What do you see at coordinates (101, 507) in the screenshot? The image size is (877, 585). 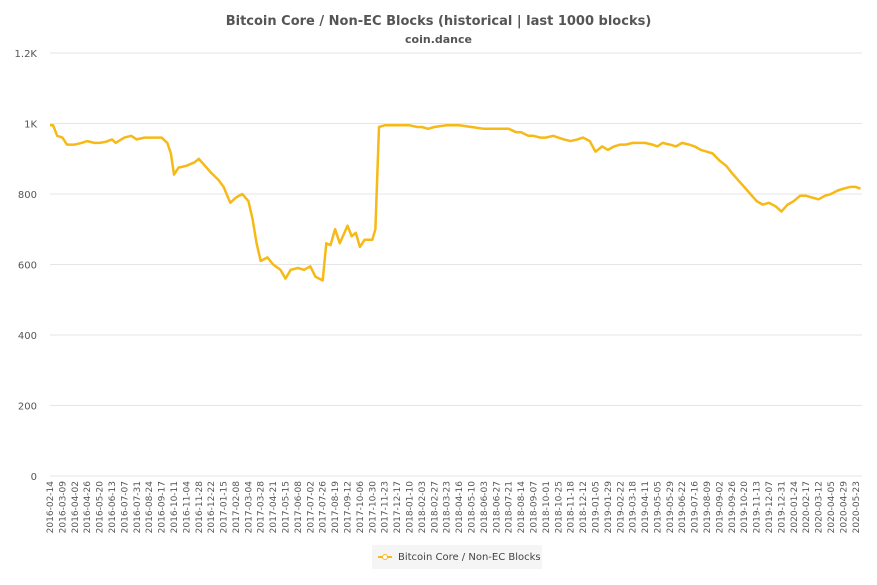 I see `x-tick-label: 2016-05-20` at bounding box center [101, 507].